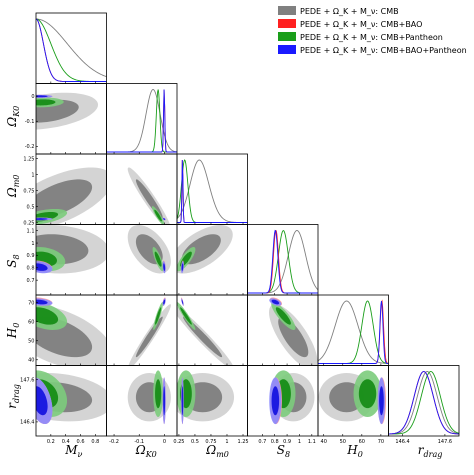 This screenshot has width=474, height=475. I want to click on legend-entry: PEDE + Ω_K + M_ν: CMB+BAO+Pantheon, so click(372, 50).